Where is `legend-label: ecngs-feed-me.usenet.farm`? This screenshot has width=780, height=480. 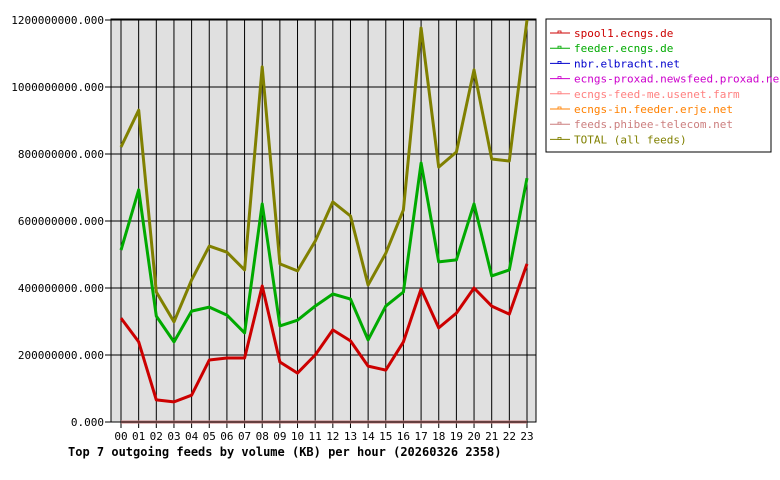 legend-label: ecngs-feed-me.usenet.farm is located at coordinates (657, 94).